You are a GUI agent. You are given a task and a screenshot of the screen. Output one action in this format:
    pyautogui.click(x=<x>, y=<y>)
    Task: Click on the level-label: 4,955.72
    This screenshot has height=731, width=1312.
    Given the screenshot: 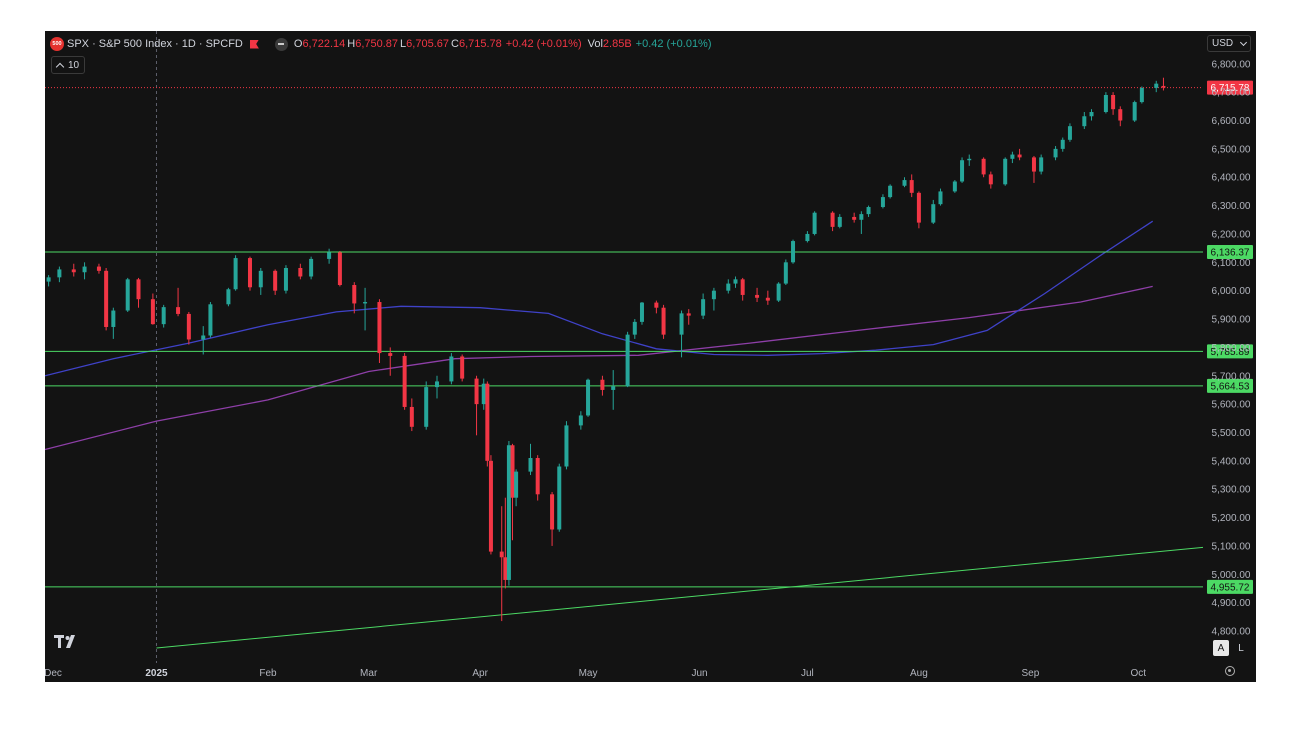 What is the action you would take?
    pyautogui.click(x=1230, y=587)
    